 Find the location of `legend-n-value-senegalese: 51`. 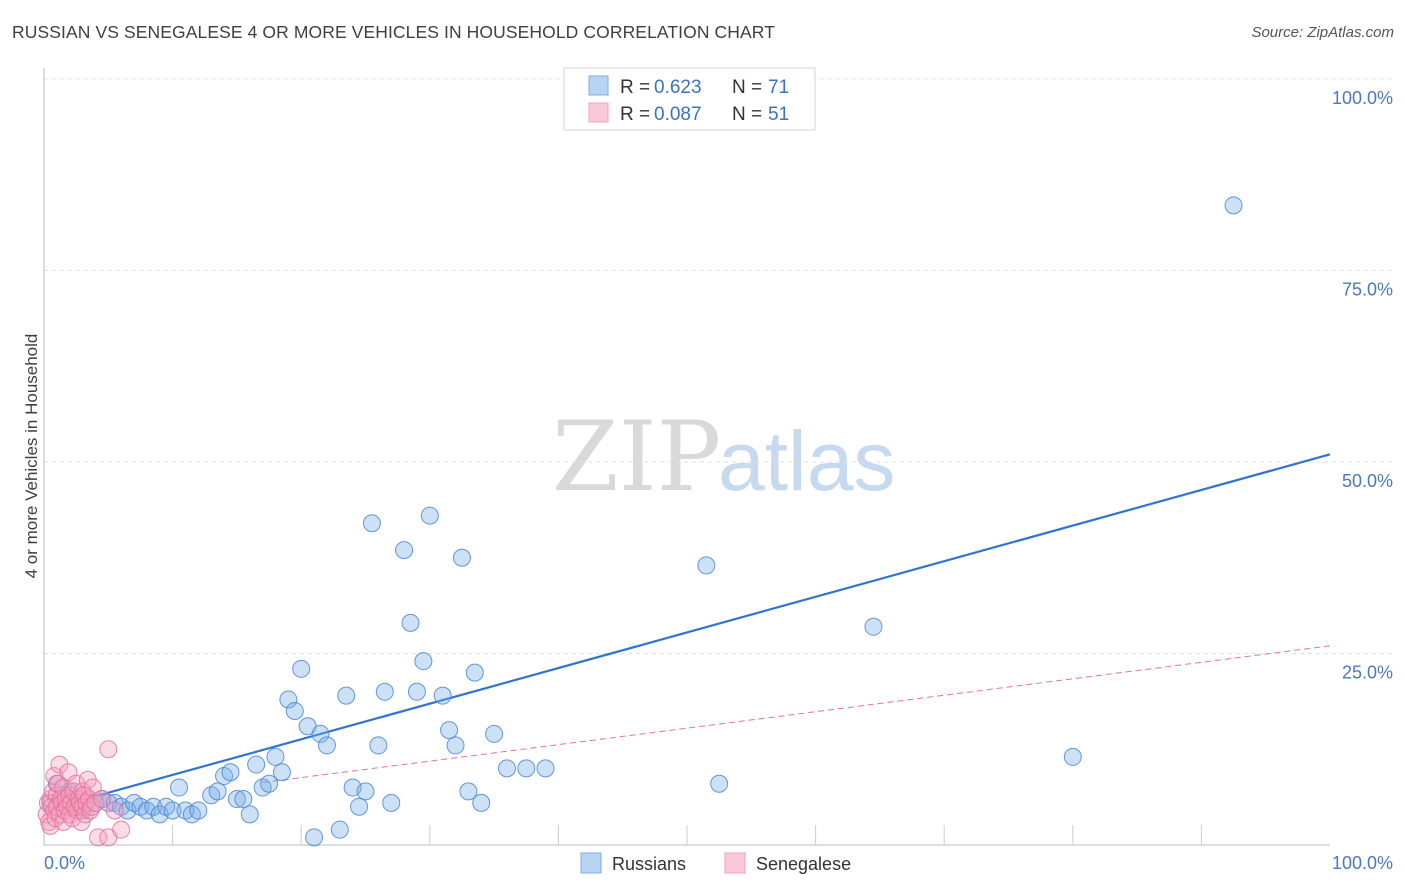

legend-n-value-senegalese: 51 is located at coordinates (778, 114).